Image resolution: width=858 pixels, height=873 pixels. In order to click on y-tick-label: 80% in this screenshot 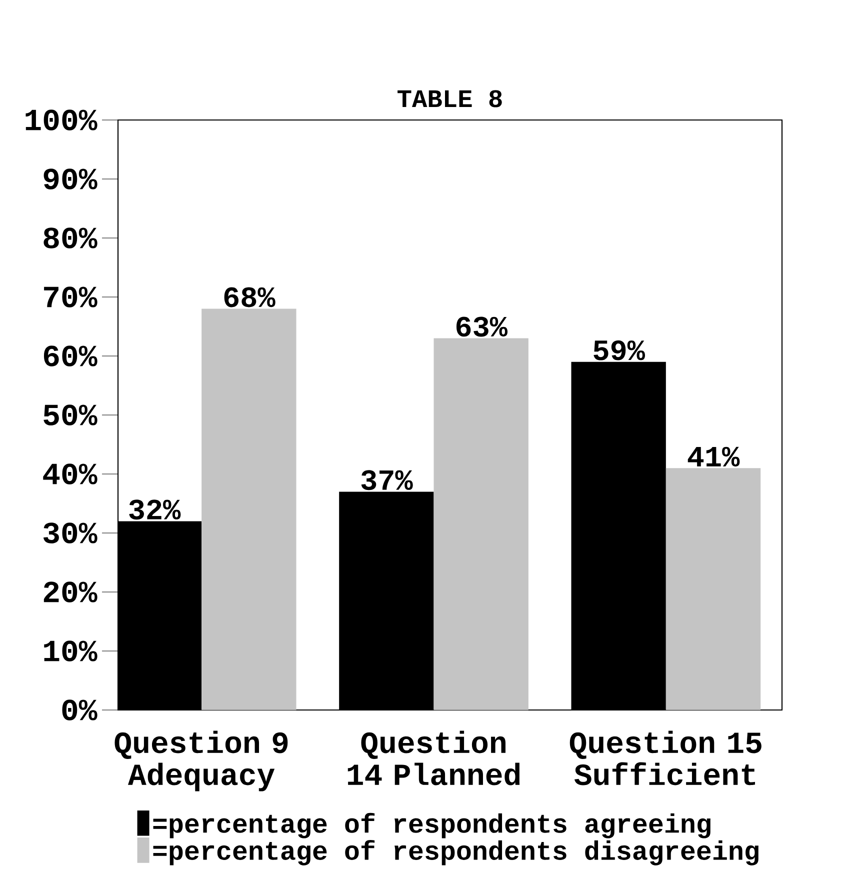, I will do `click(71, 238)`.